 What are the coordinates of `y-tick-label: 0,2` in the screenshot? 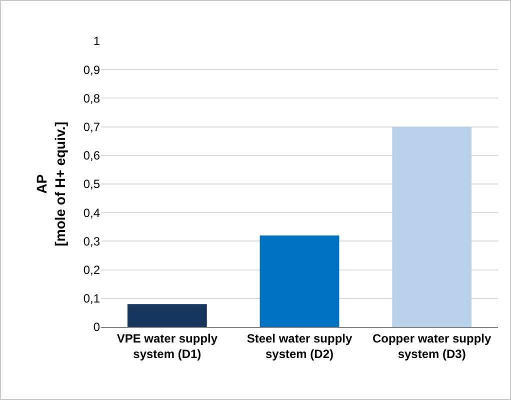 It's located at (91, 270).